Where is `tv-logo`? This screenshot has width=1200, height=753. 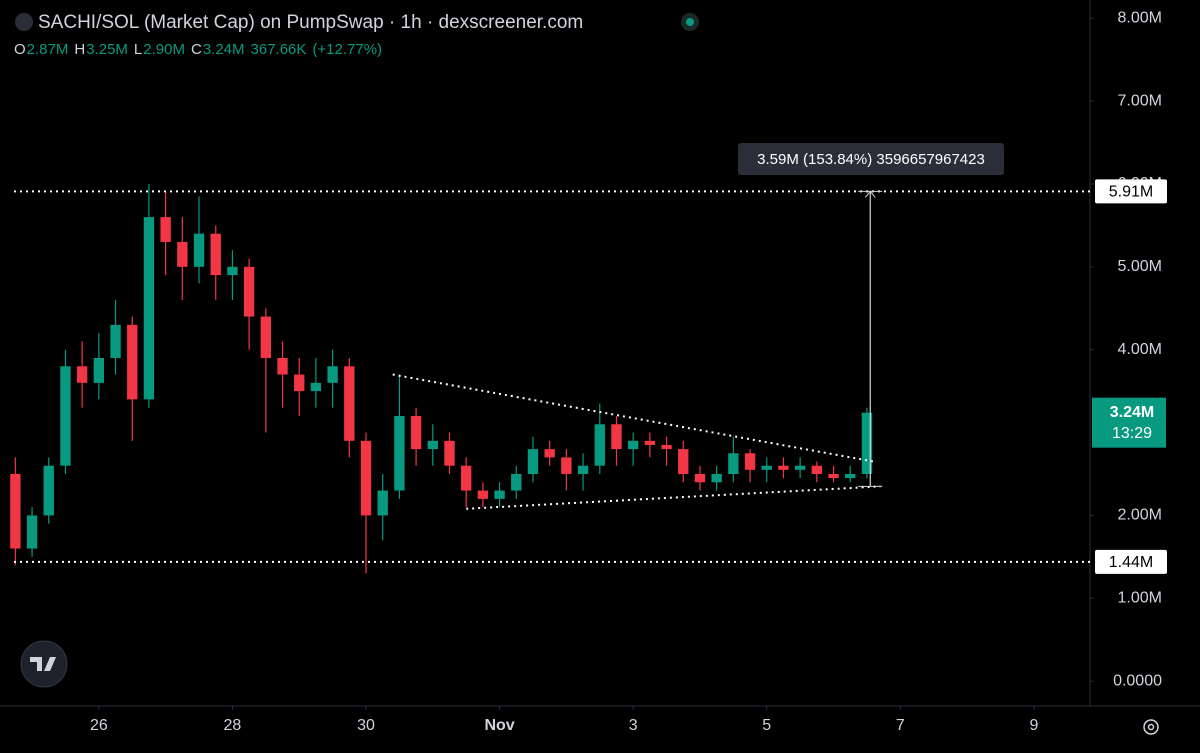
tv-logo is located at coordinates (44, 664).